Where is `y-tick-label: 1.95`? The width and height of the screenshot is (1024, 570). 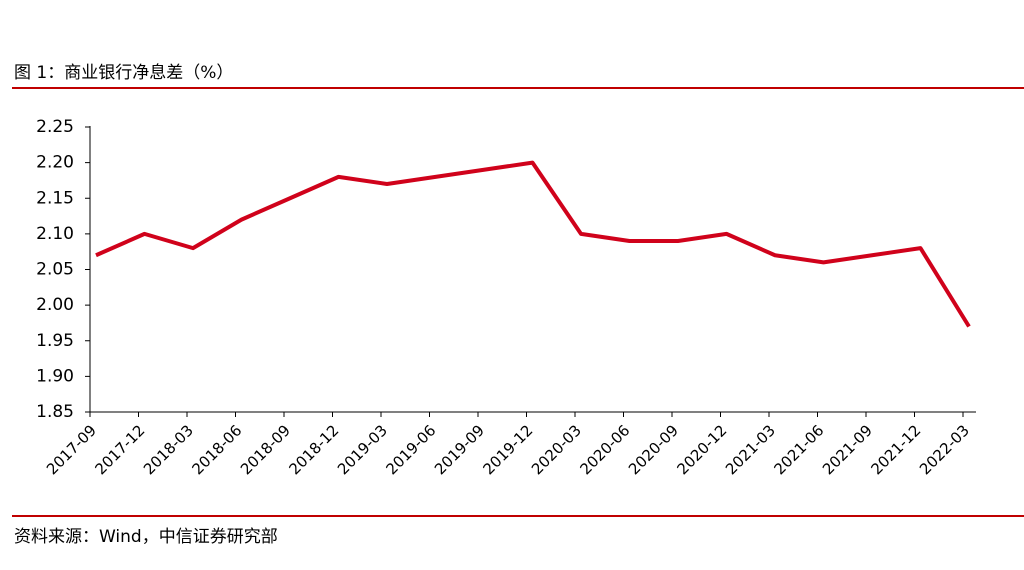
y-tick-label: 1.95 is located at coordinates (55, 341).